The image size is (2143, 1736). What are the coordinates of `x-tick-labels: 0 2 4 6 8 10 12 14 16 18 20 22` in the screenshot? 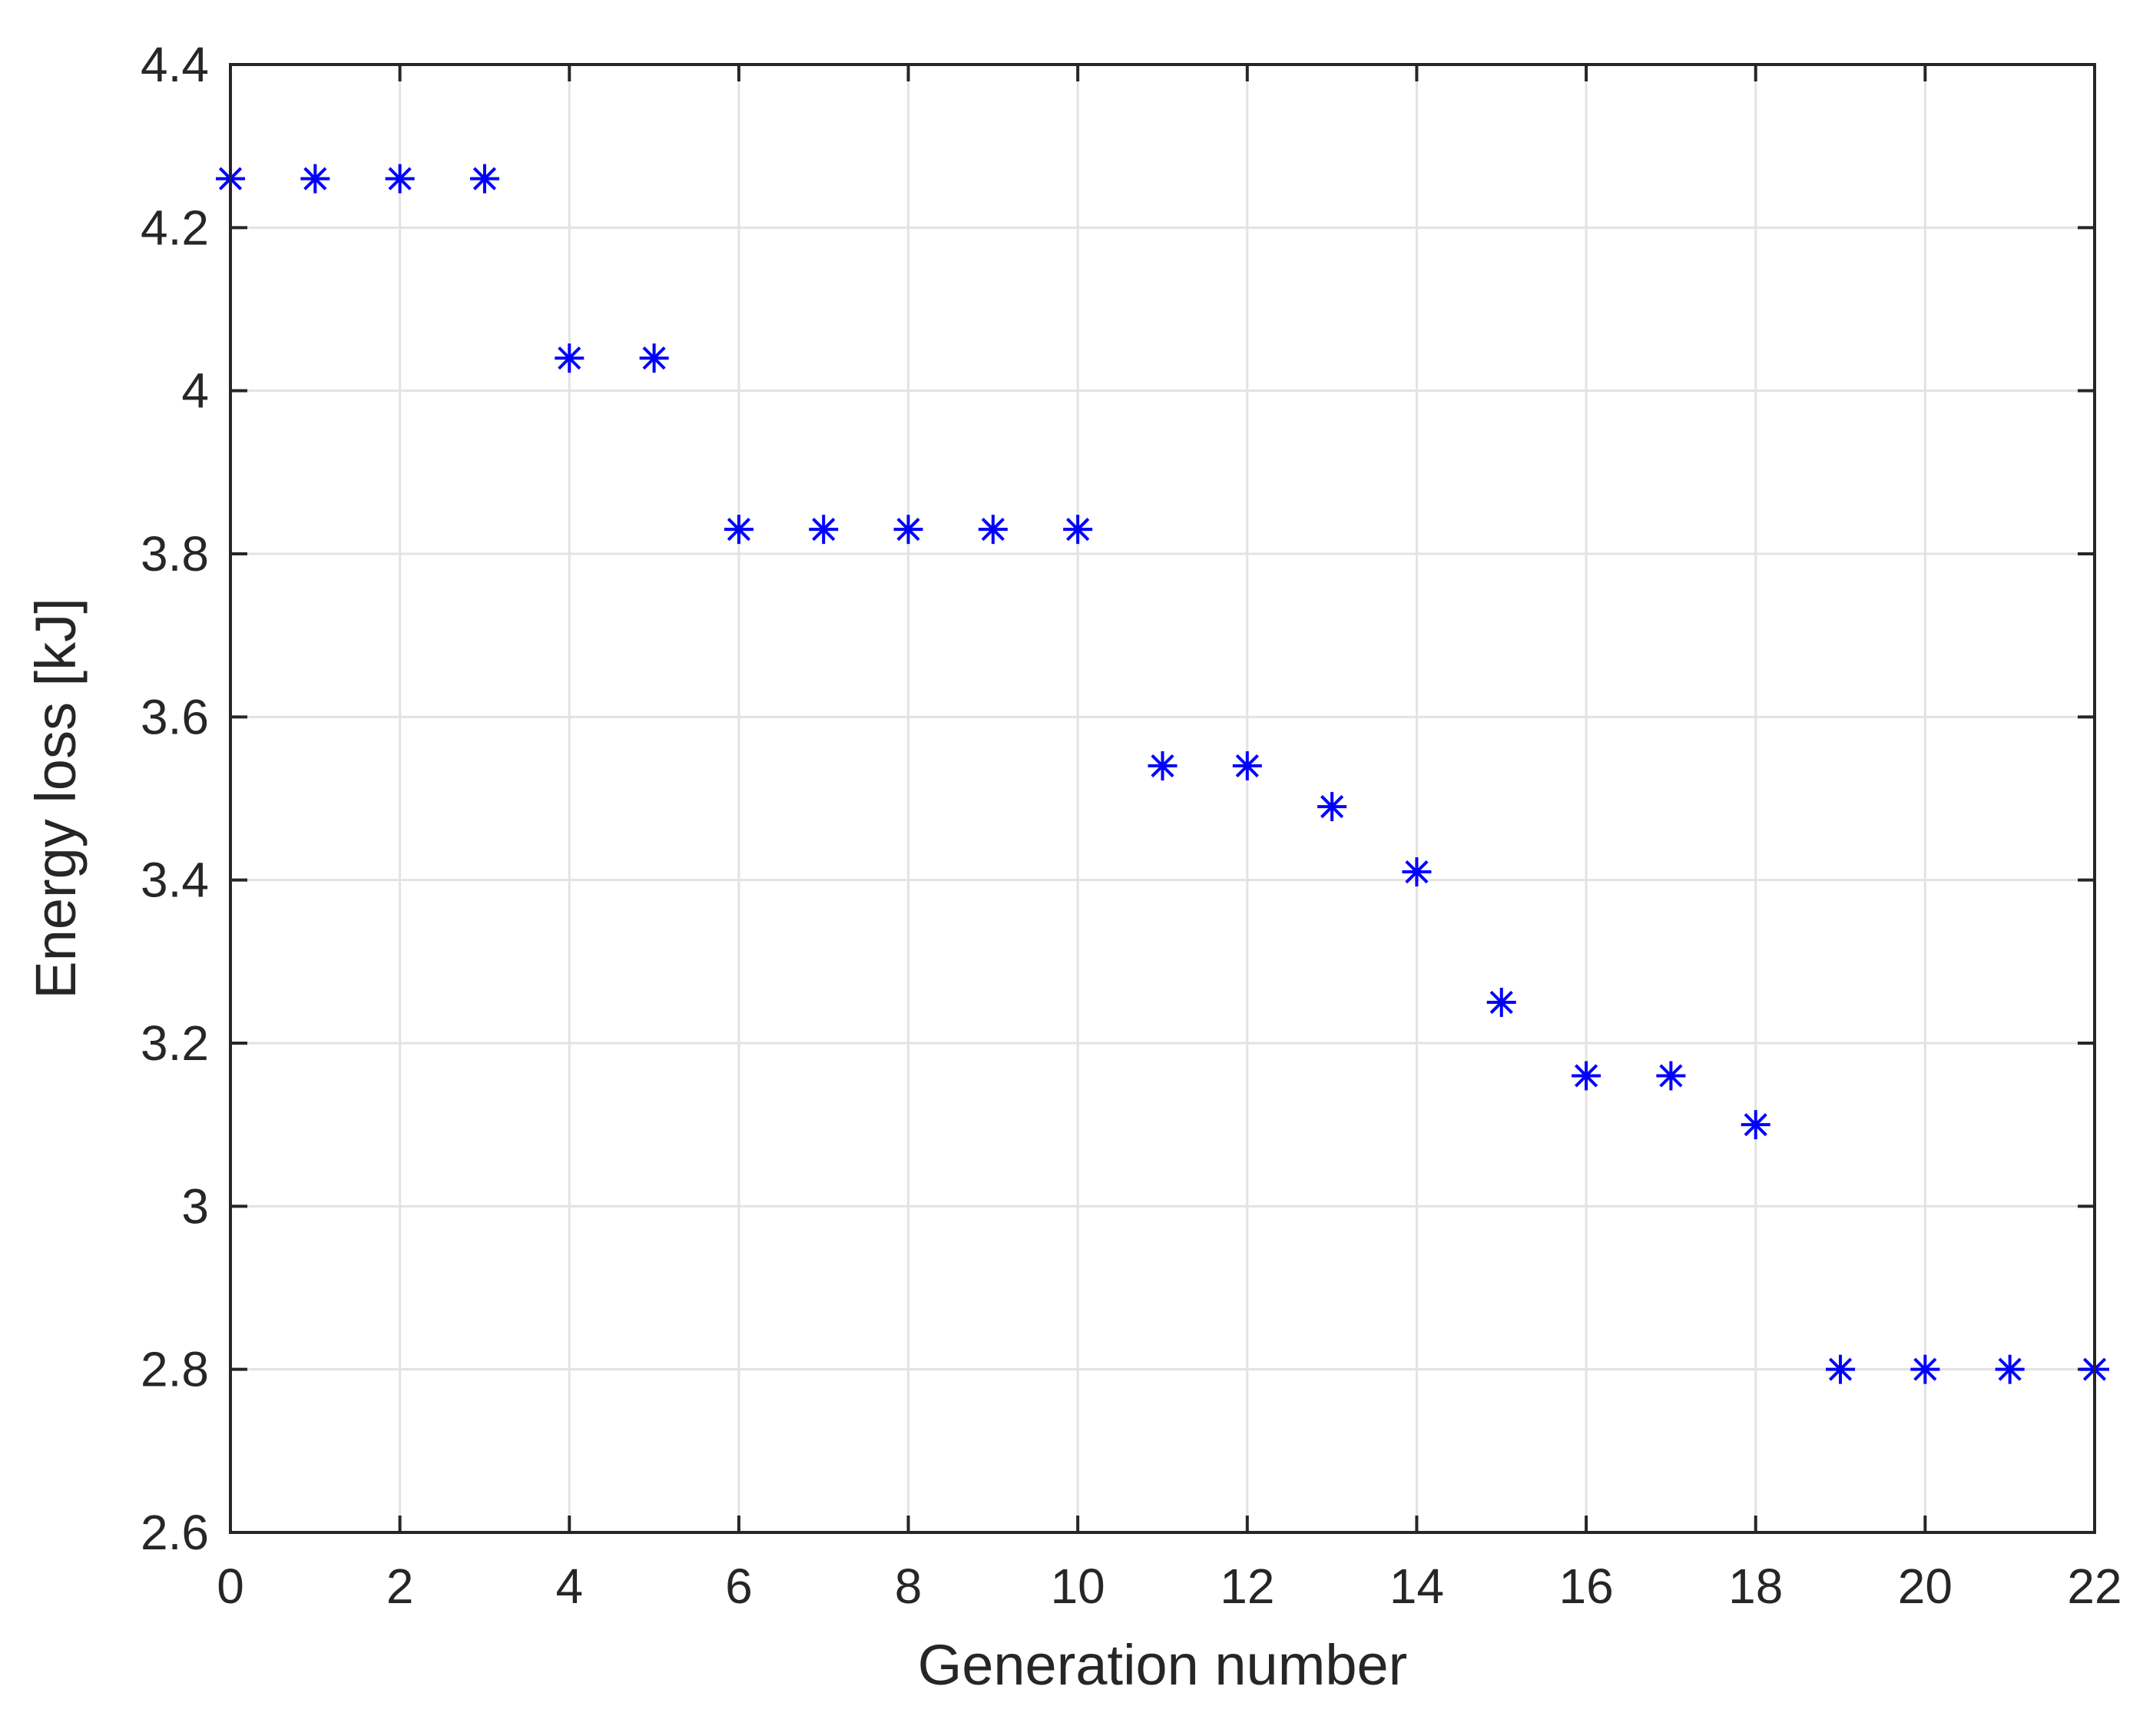 It's located at (1169, 1586).